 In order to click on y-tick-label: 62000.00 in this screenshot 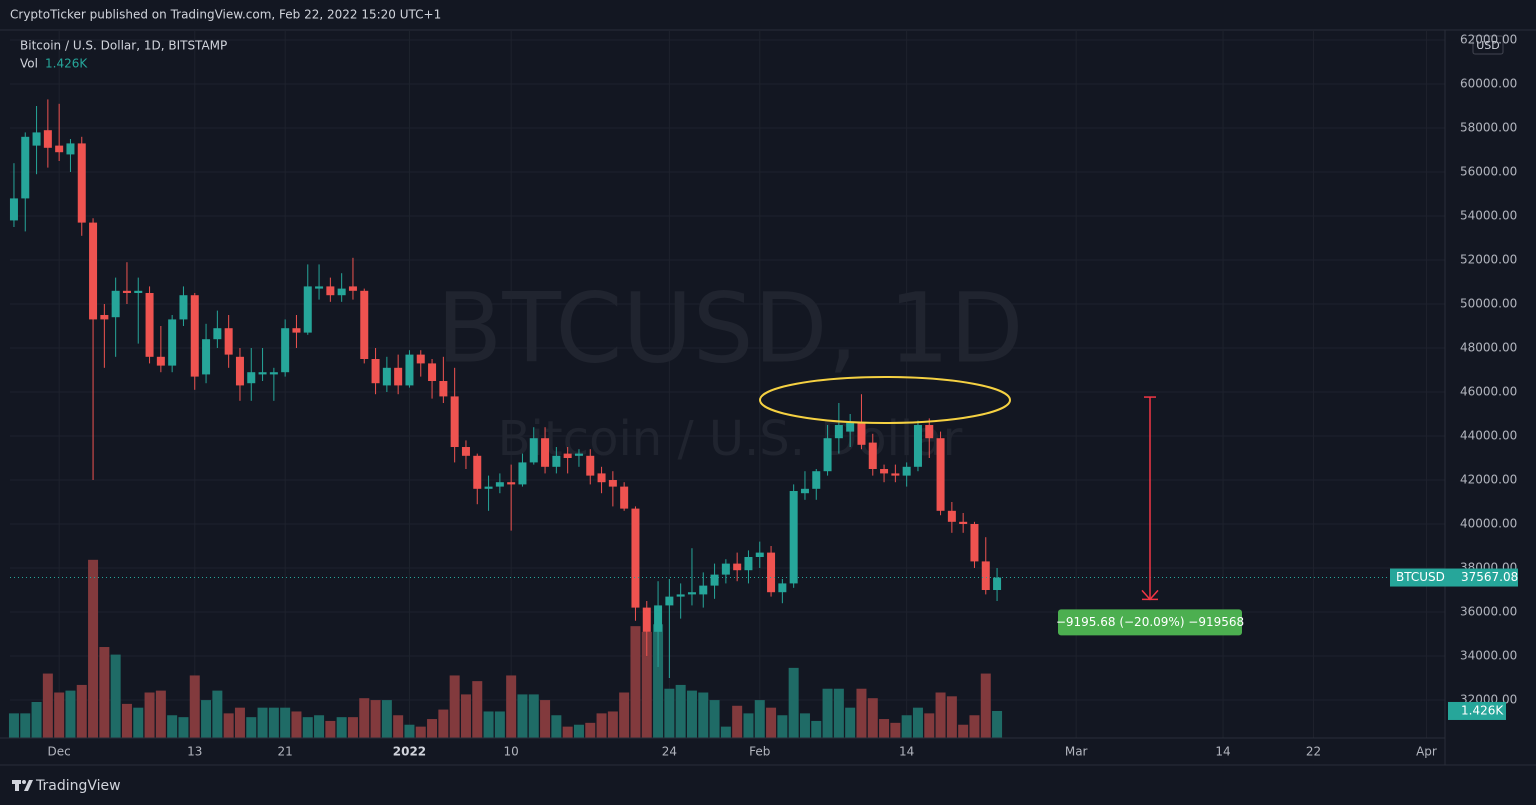, I will do `click(1488, 40)`.